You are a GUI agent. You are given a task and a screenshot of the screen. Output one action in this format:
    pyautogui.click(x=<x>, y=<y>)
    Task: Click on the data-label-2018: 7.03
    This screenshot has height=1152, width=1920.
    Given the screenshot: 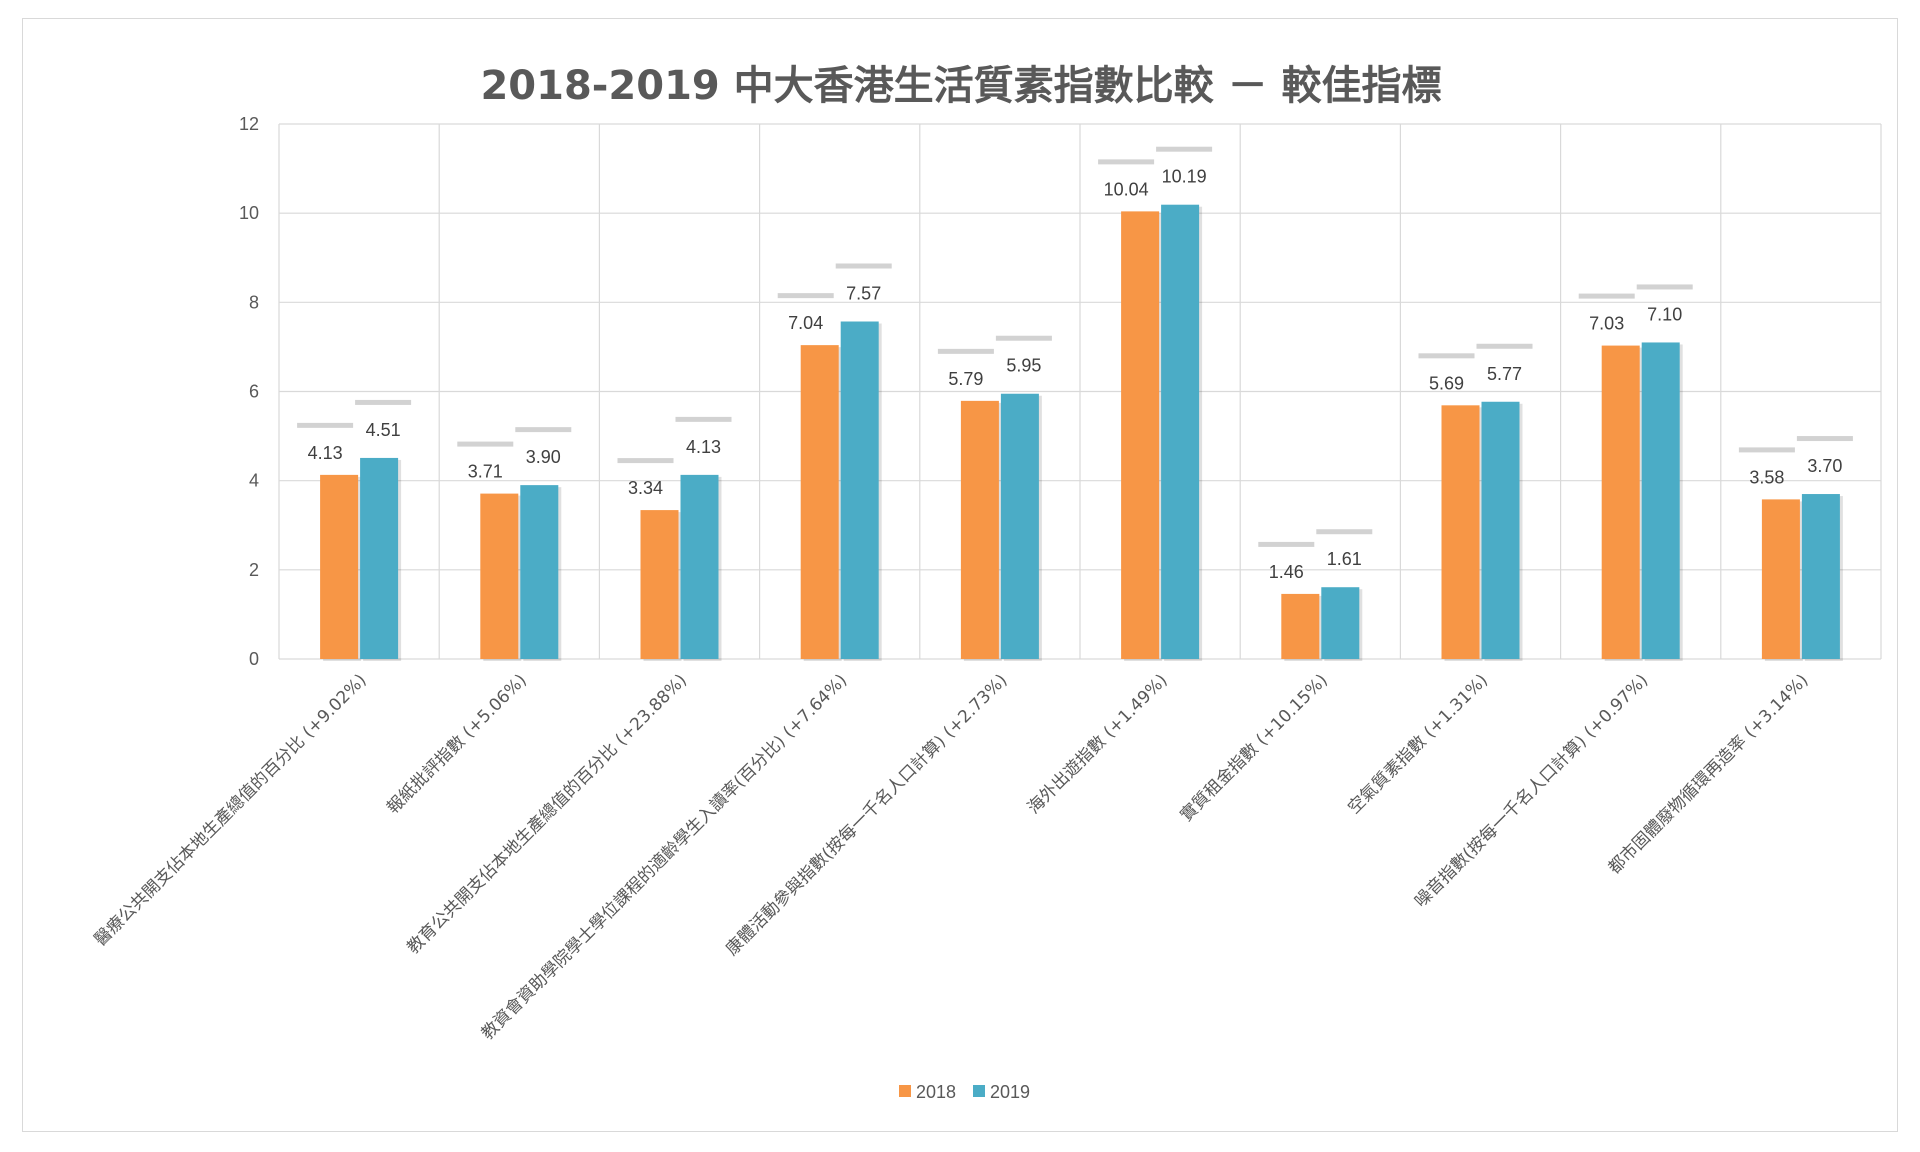 What is the action you would take?
    pyautogui.click(x=1606, y=324)
    